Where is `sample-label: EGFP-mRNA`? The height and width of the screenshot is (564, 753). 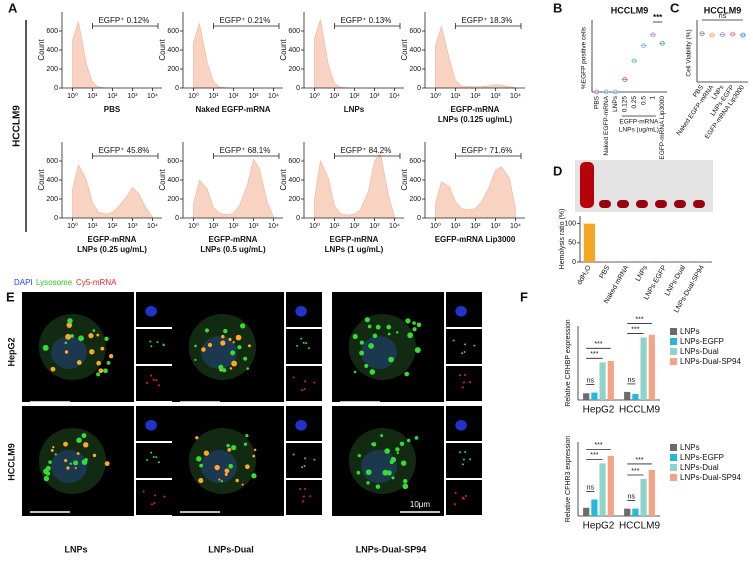
sample-label: EGFP-mRNA is located at coordinates (112, 239).